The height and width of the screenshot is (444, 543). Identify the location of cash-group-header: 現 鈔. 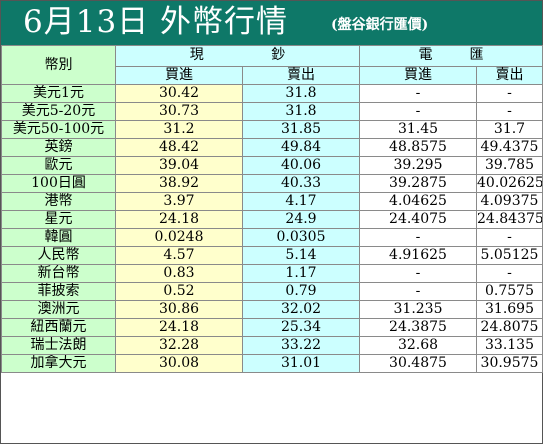
(237, 56).